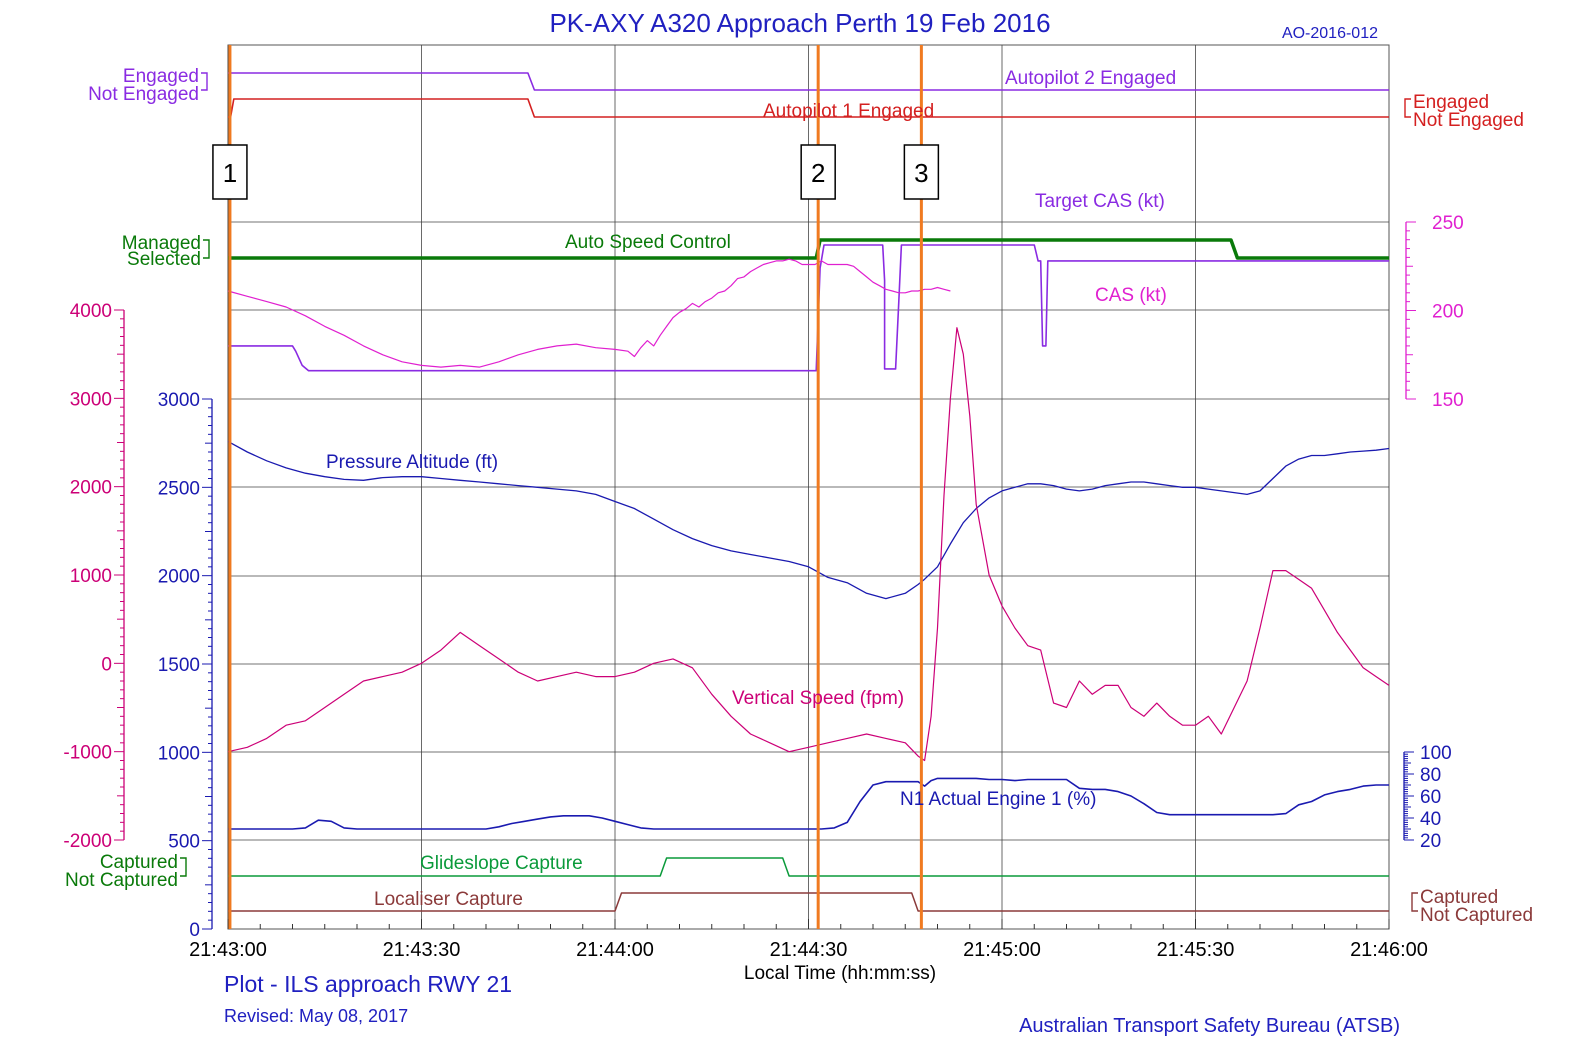  What do you see at coordinates (1090, 78) in the screenshot?
I see `series-label-ap2: Autopilot 2 Engaged` at bounding box center [1090, 78].